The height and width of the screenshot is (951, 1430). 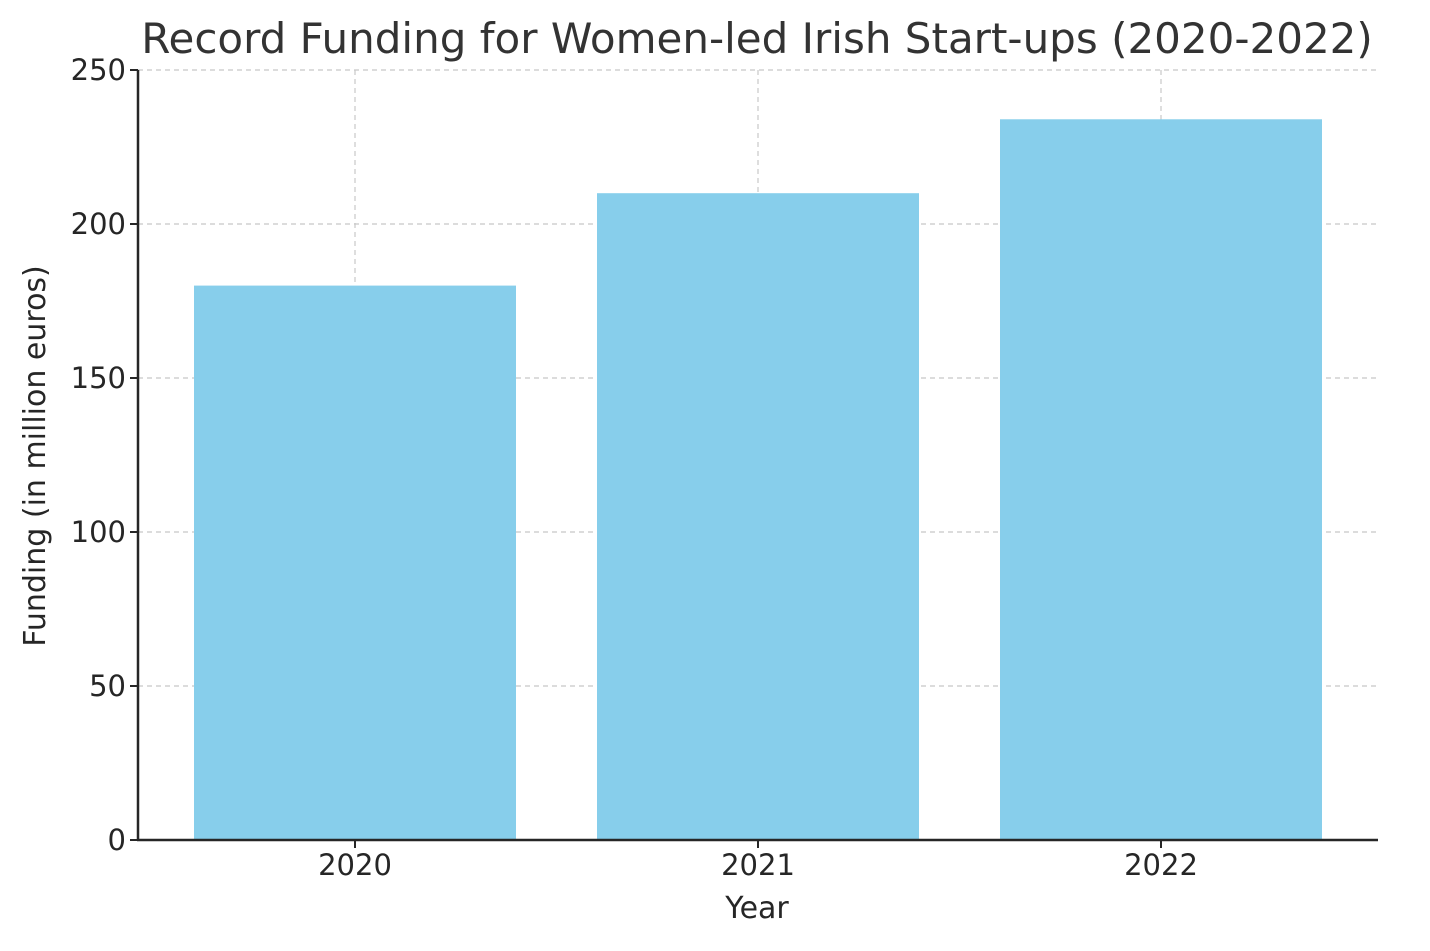 I want to click on x-tick-label: 2020, so click(x=355, y=865).